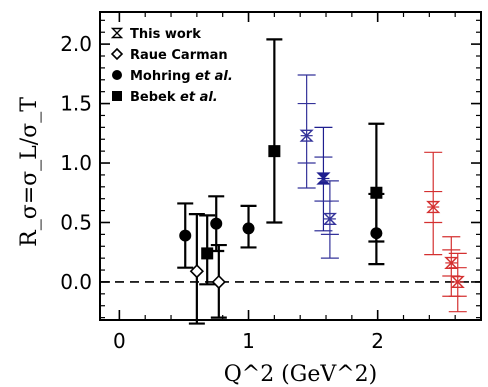 This screenshot has height=387, width=488. Describe the element at coordinates (76, 222) in the screenshot. I see `y-tick-label: 0.5` at that location.